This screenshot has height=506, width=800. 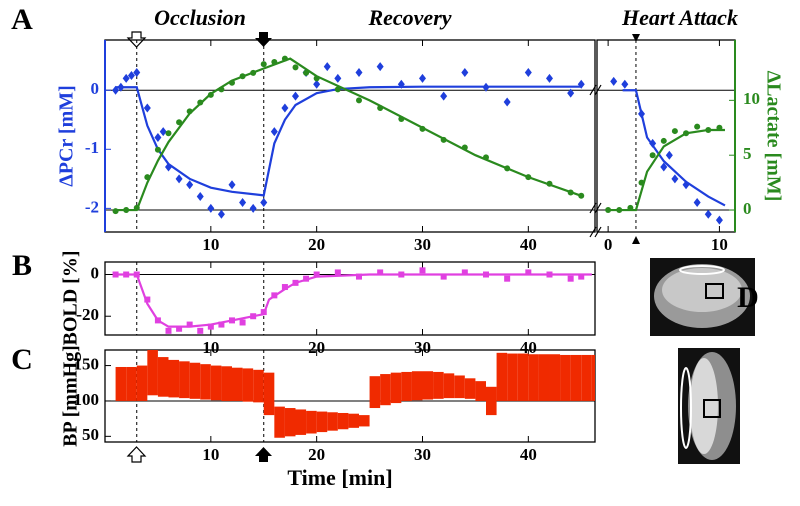 What do you see at coordinates (71, 298) in the screenshot?
I see `y-axis-label: BOLD [%]` at bounding box center [71, 298].